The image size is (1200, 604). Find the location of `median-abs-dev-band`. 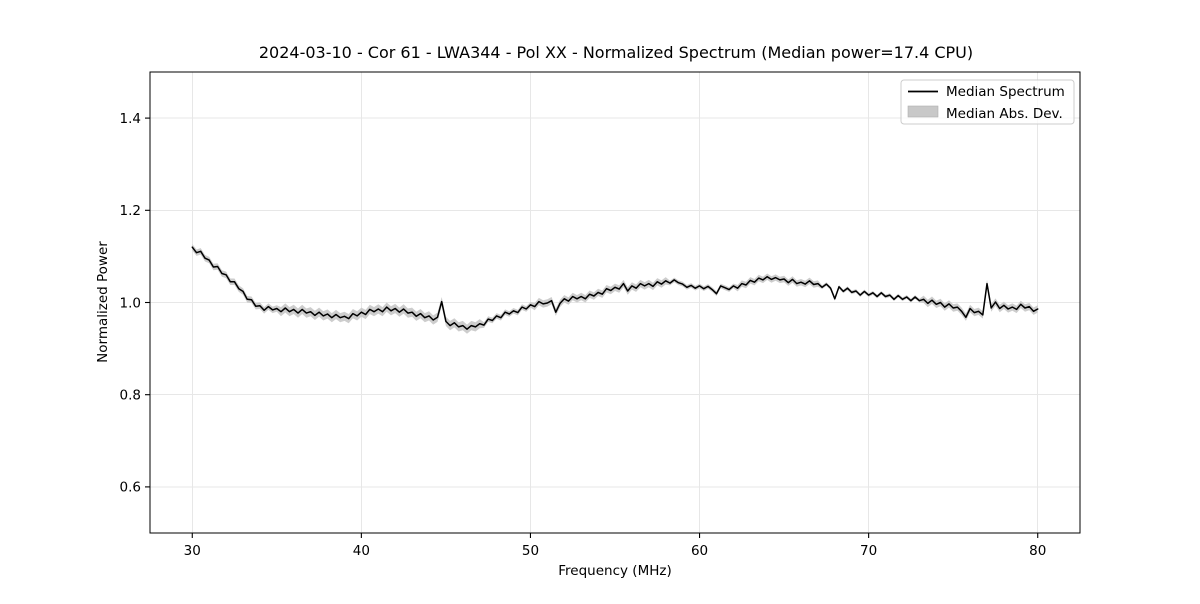

median-abs-dev-band is located at coordinates (615, 289).